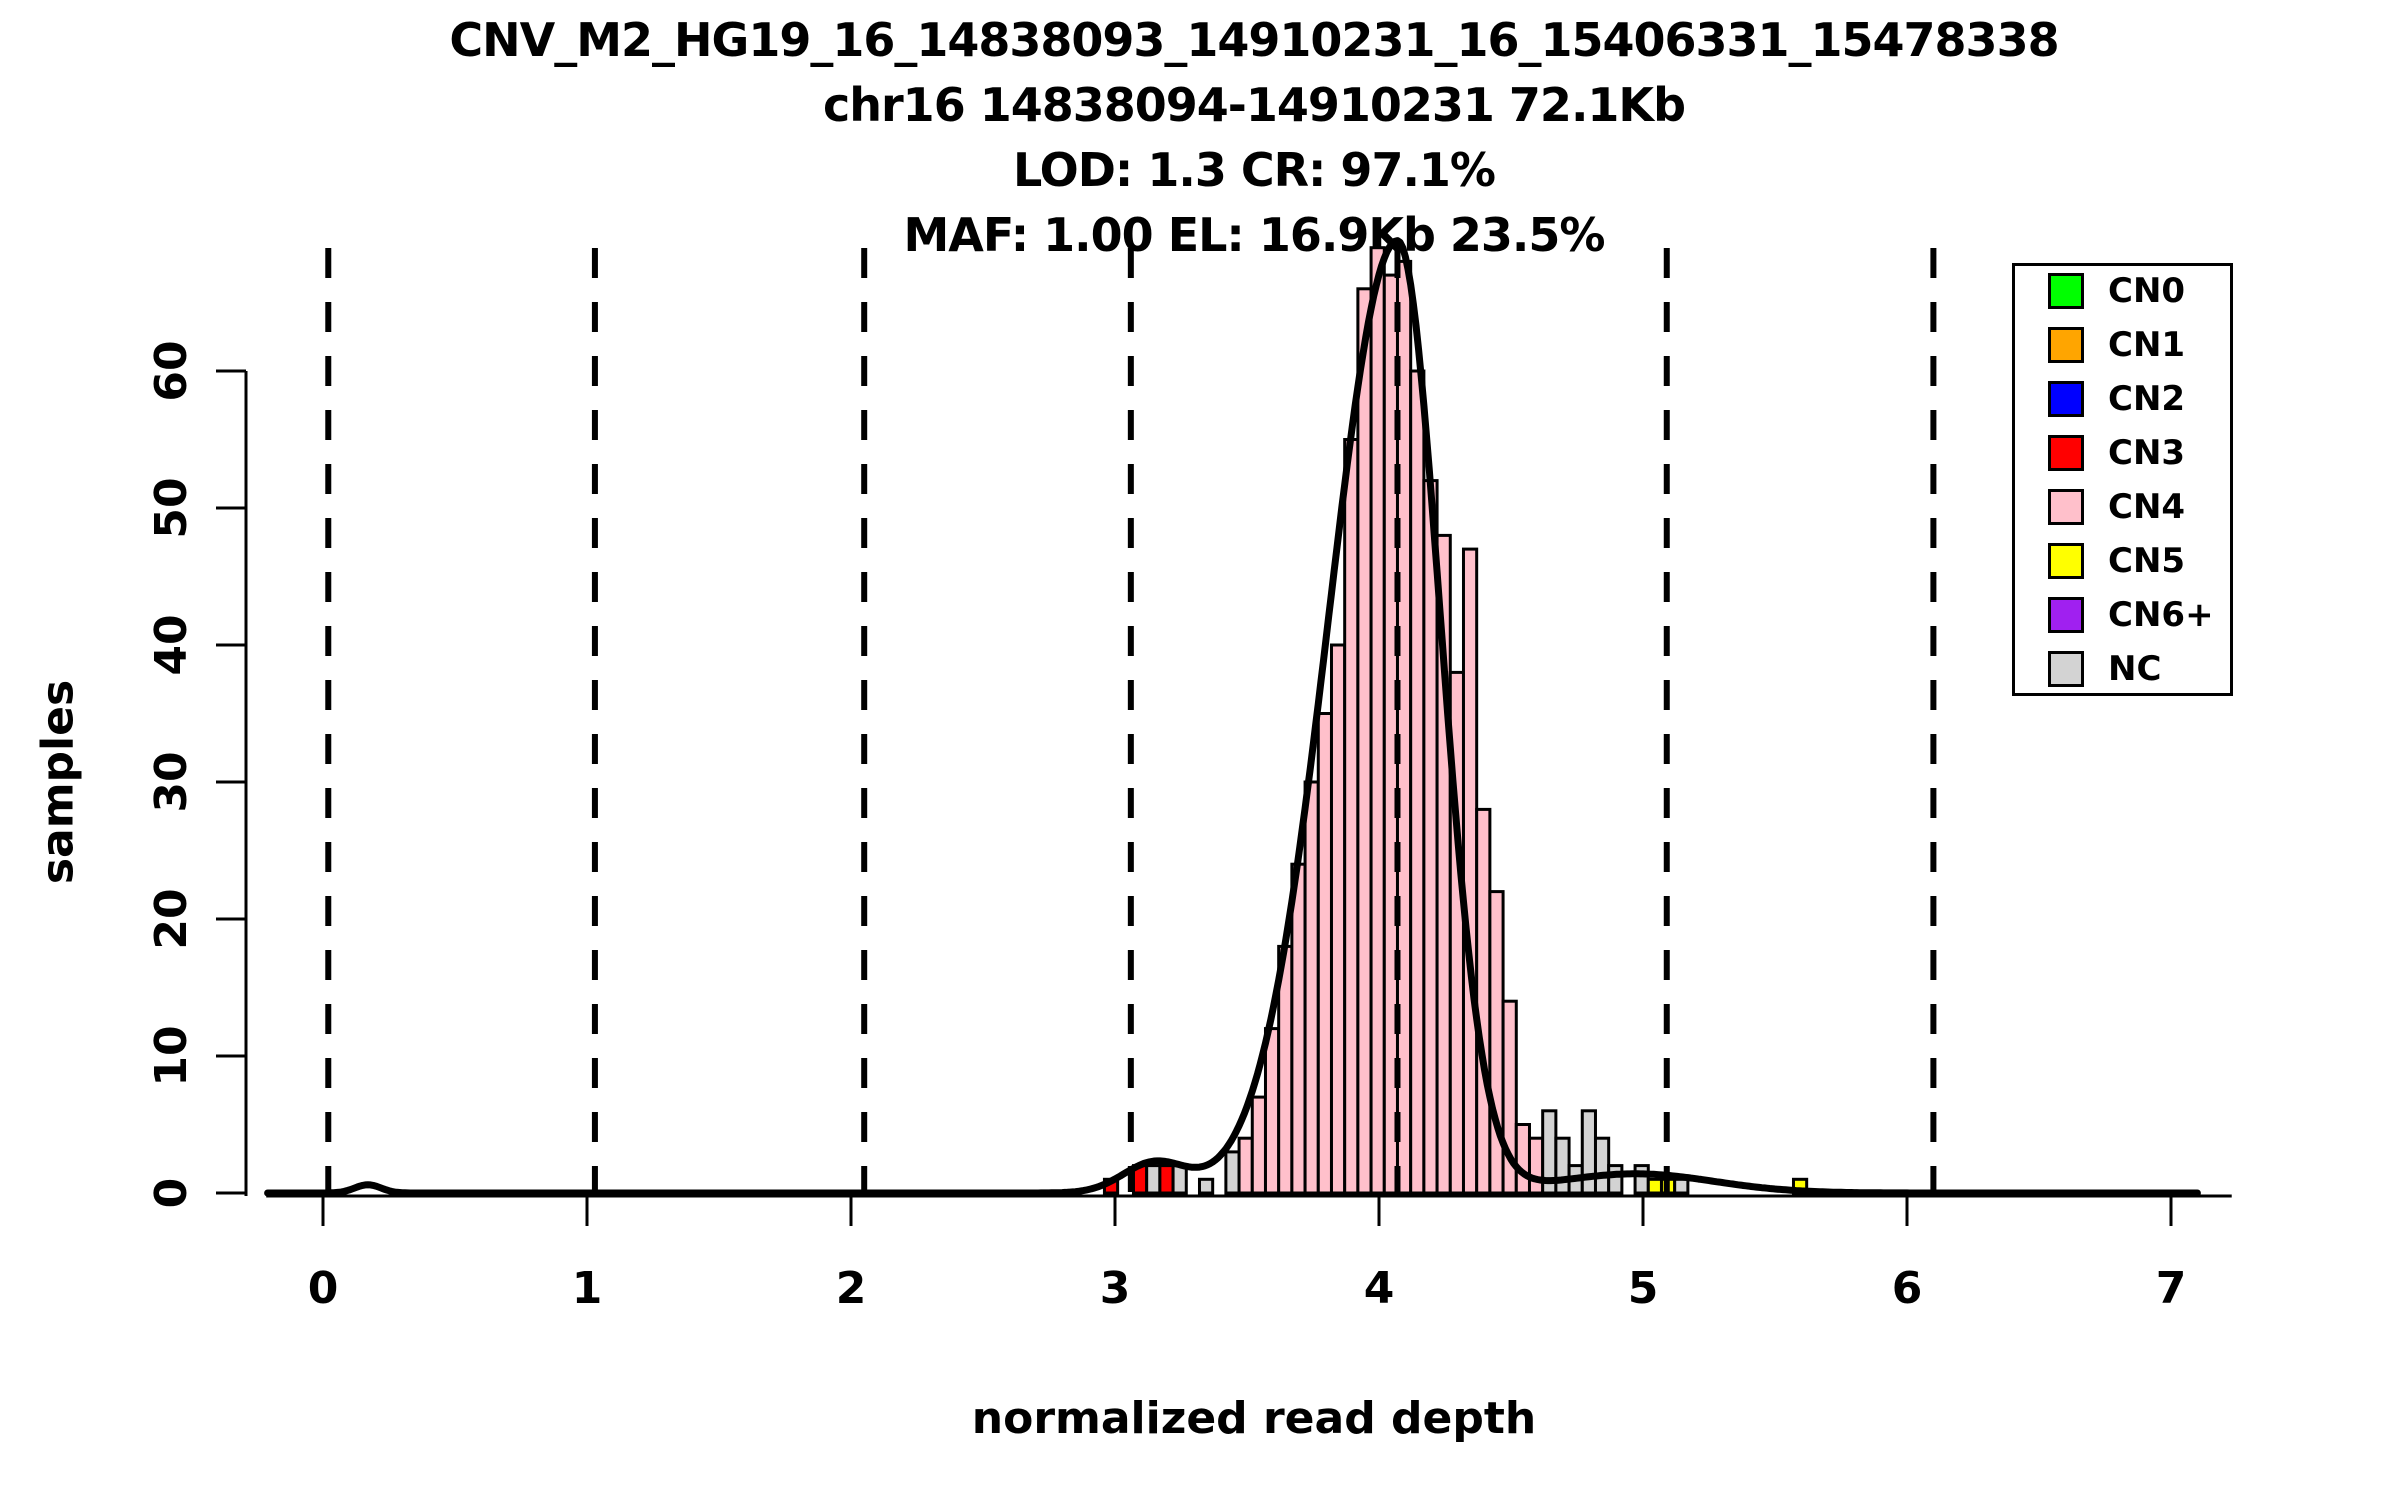 Image resolution: width=2400 pixels, height=1500 pixels. I want to click on legend-label: CN4, so click(2147, 506).